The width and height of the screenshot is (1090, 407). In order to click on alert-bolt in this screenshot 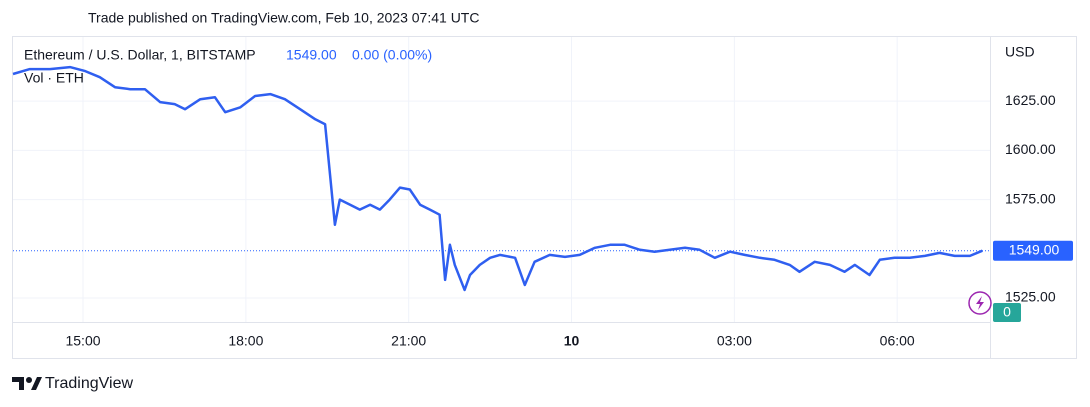, I will do `click(980, 303)`.